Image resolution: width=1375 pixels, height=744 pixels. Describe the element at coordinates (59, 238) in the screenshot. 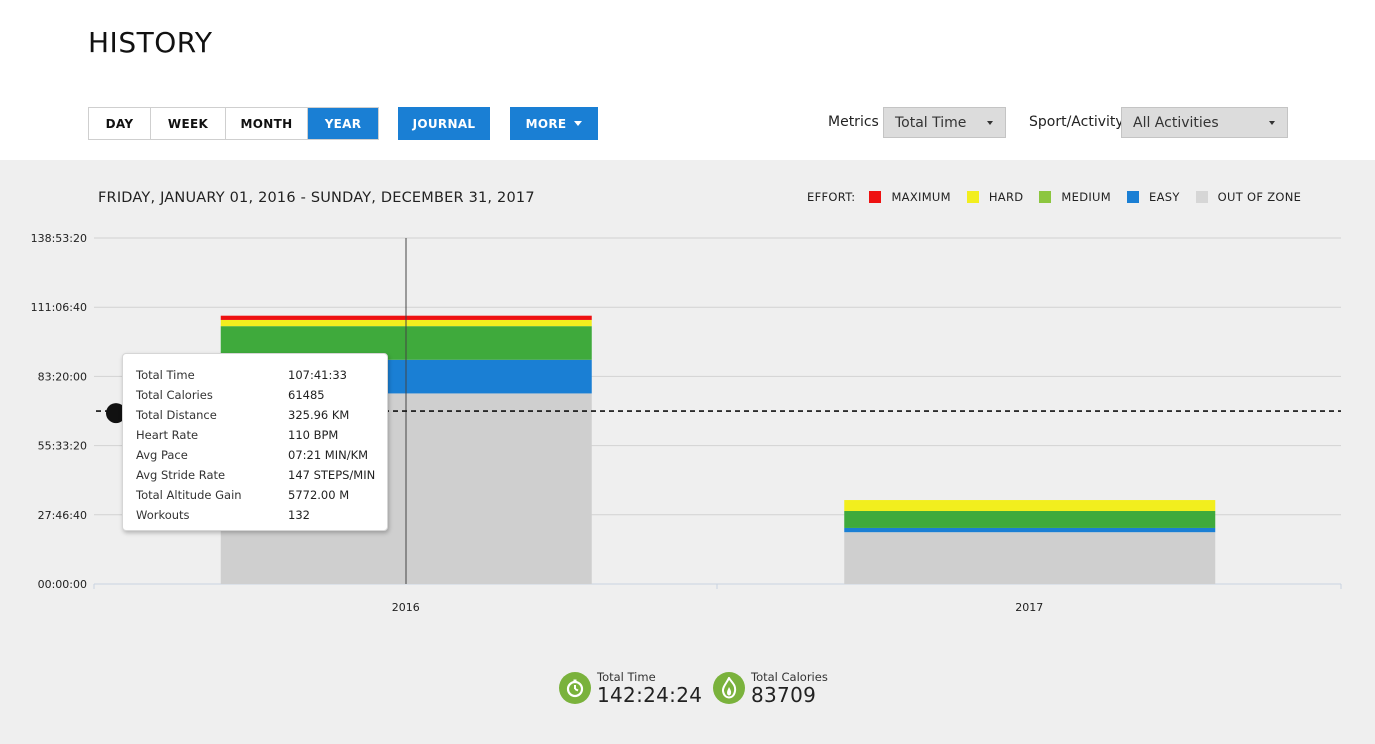

I see `y-tick-label: 138:53:20` at that location.